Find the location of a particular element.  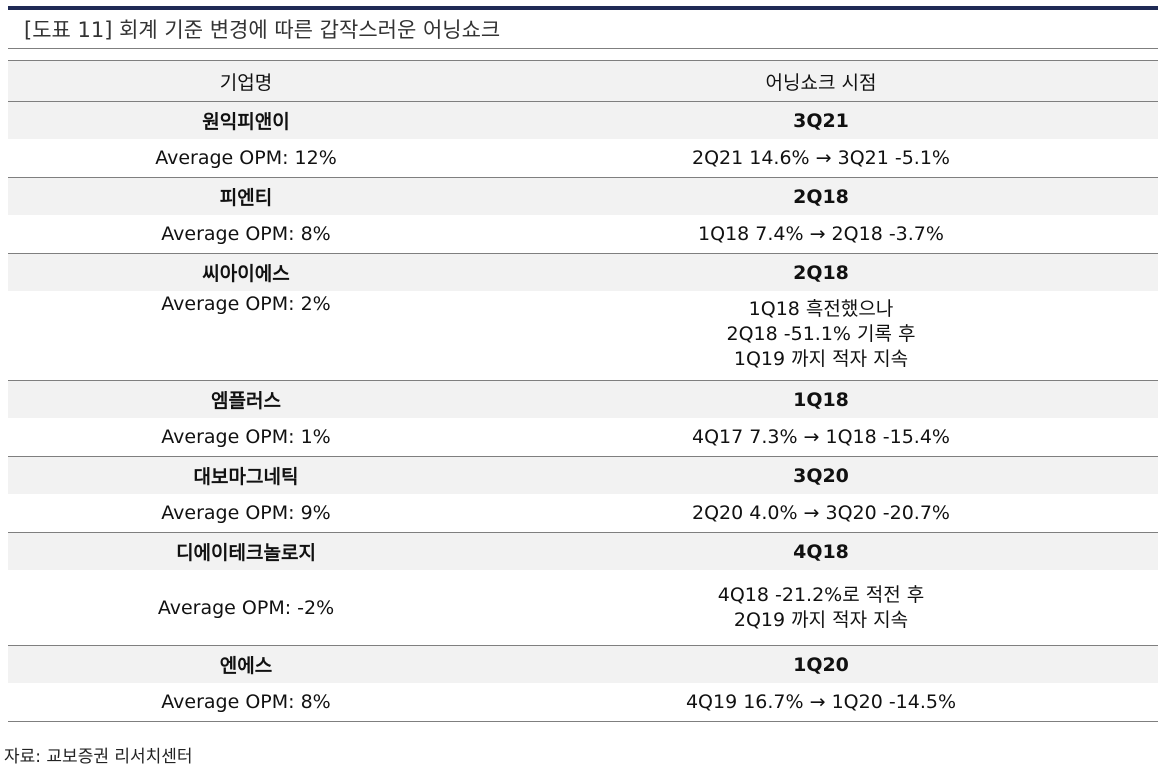

opm-change-line: 2Q18 -51.1% 기록 후 is located at coordinates (821, 334).